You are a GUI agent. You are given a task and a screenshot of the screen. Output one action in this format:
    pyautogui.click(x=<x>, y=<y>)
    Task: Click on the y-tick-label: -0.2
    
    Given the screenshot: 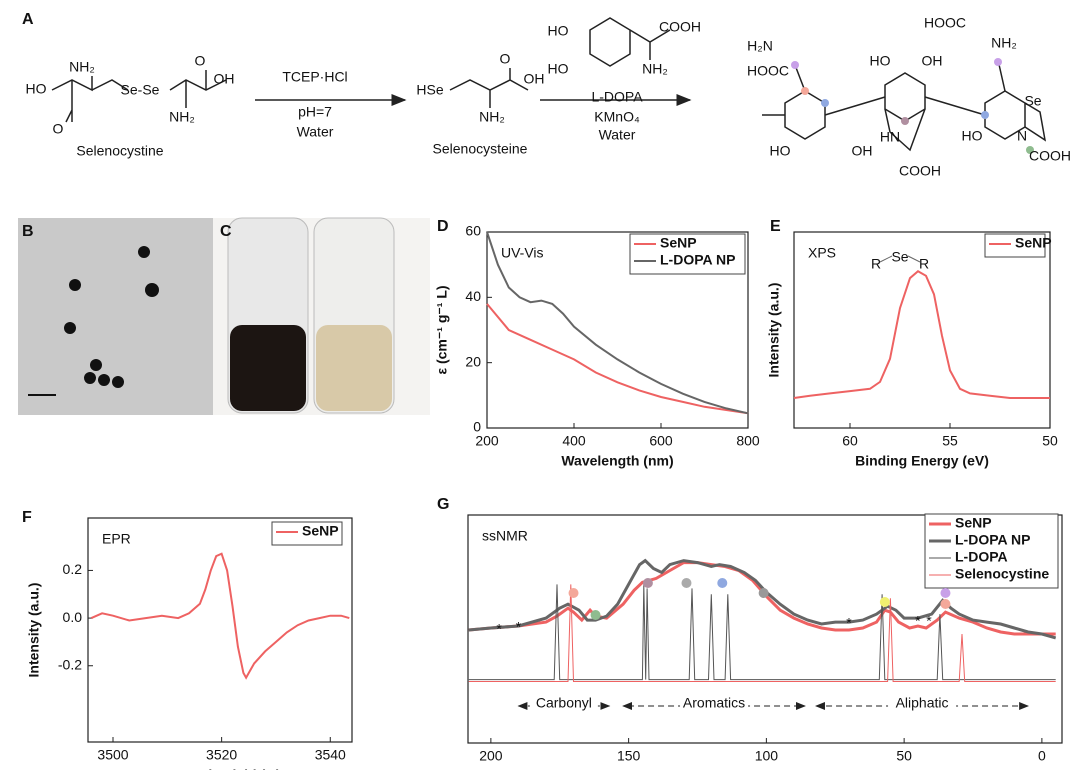 What is the action you would take?
    pyautogui.click(x=70, y=664)
    